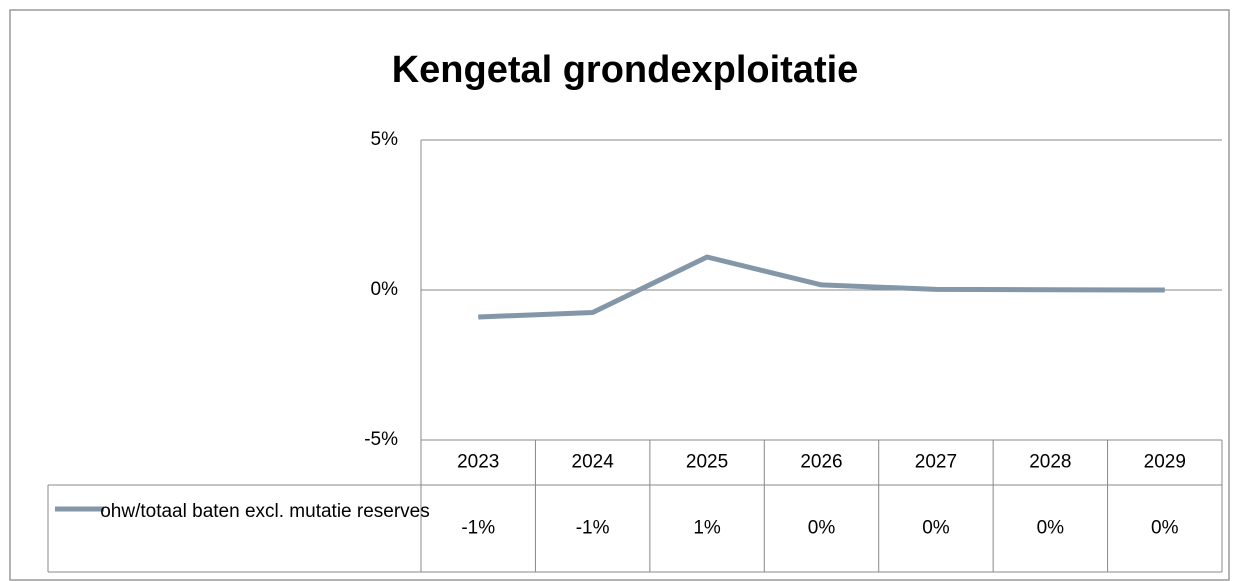 This screenshot has height=581, width=1237. I want to click on x-tick-label: 2025, so click(707, 462).